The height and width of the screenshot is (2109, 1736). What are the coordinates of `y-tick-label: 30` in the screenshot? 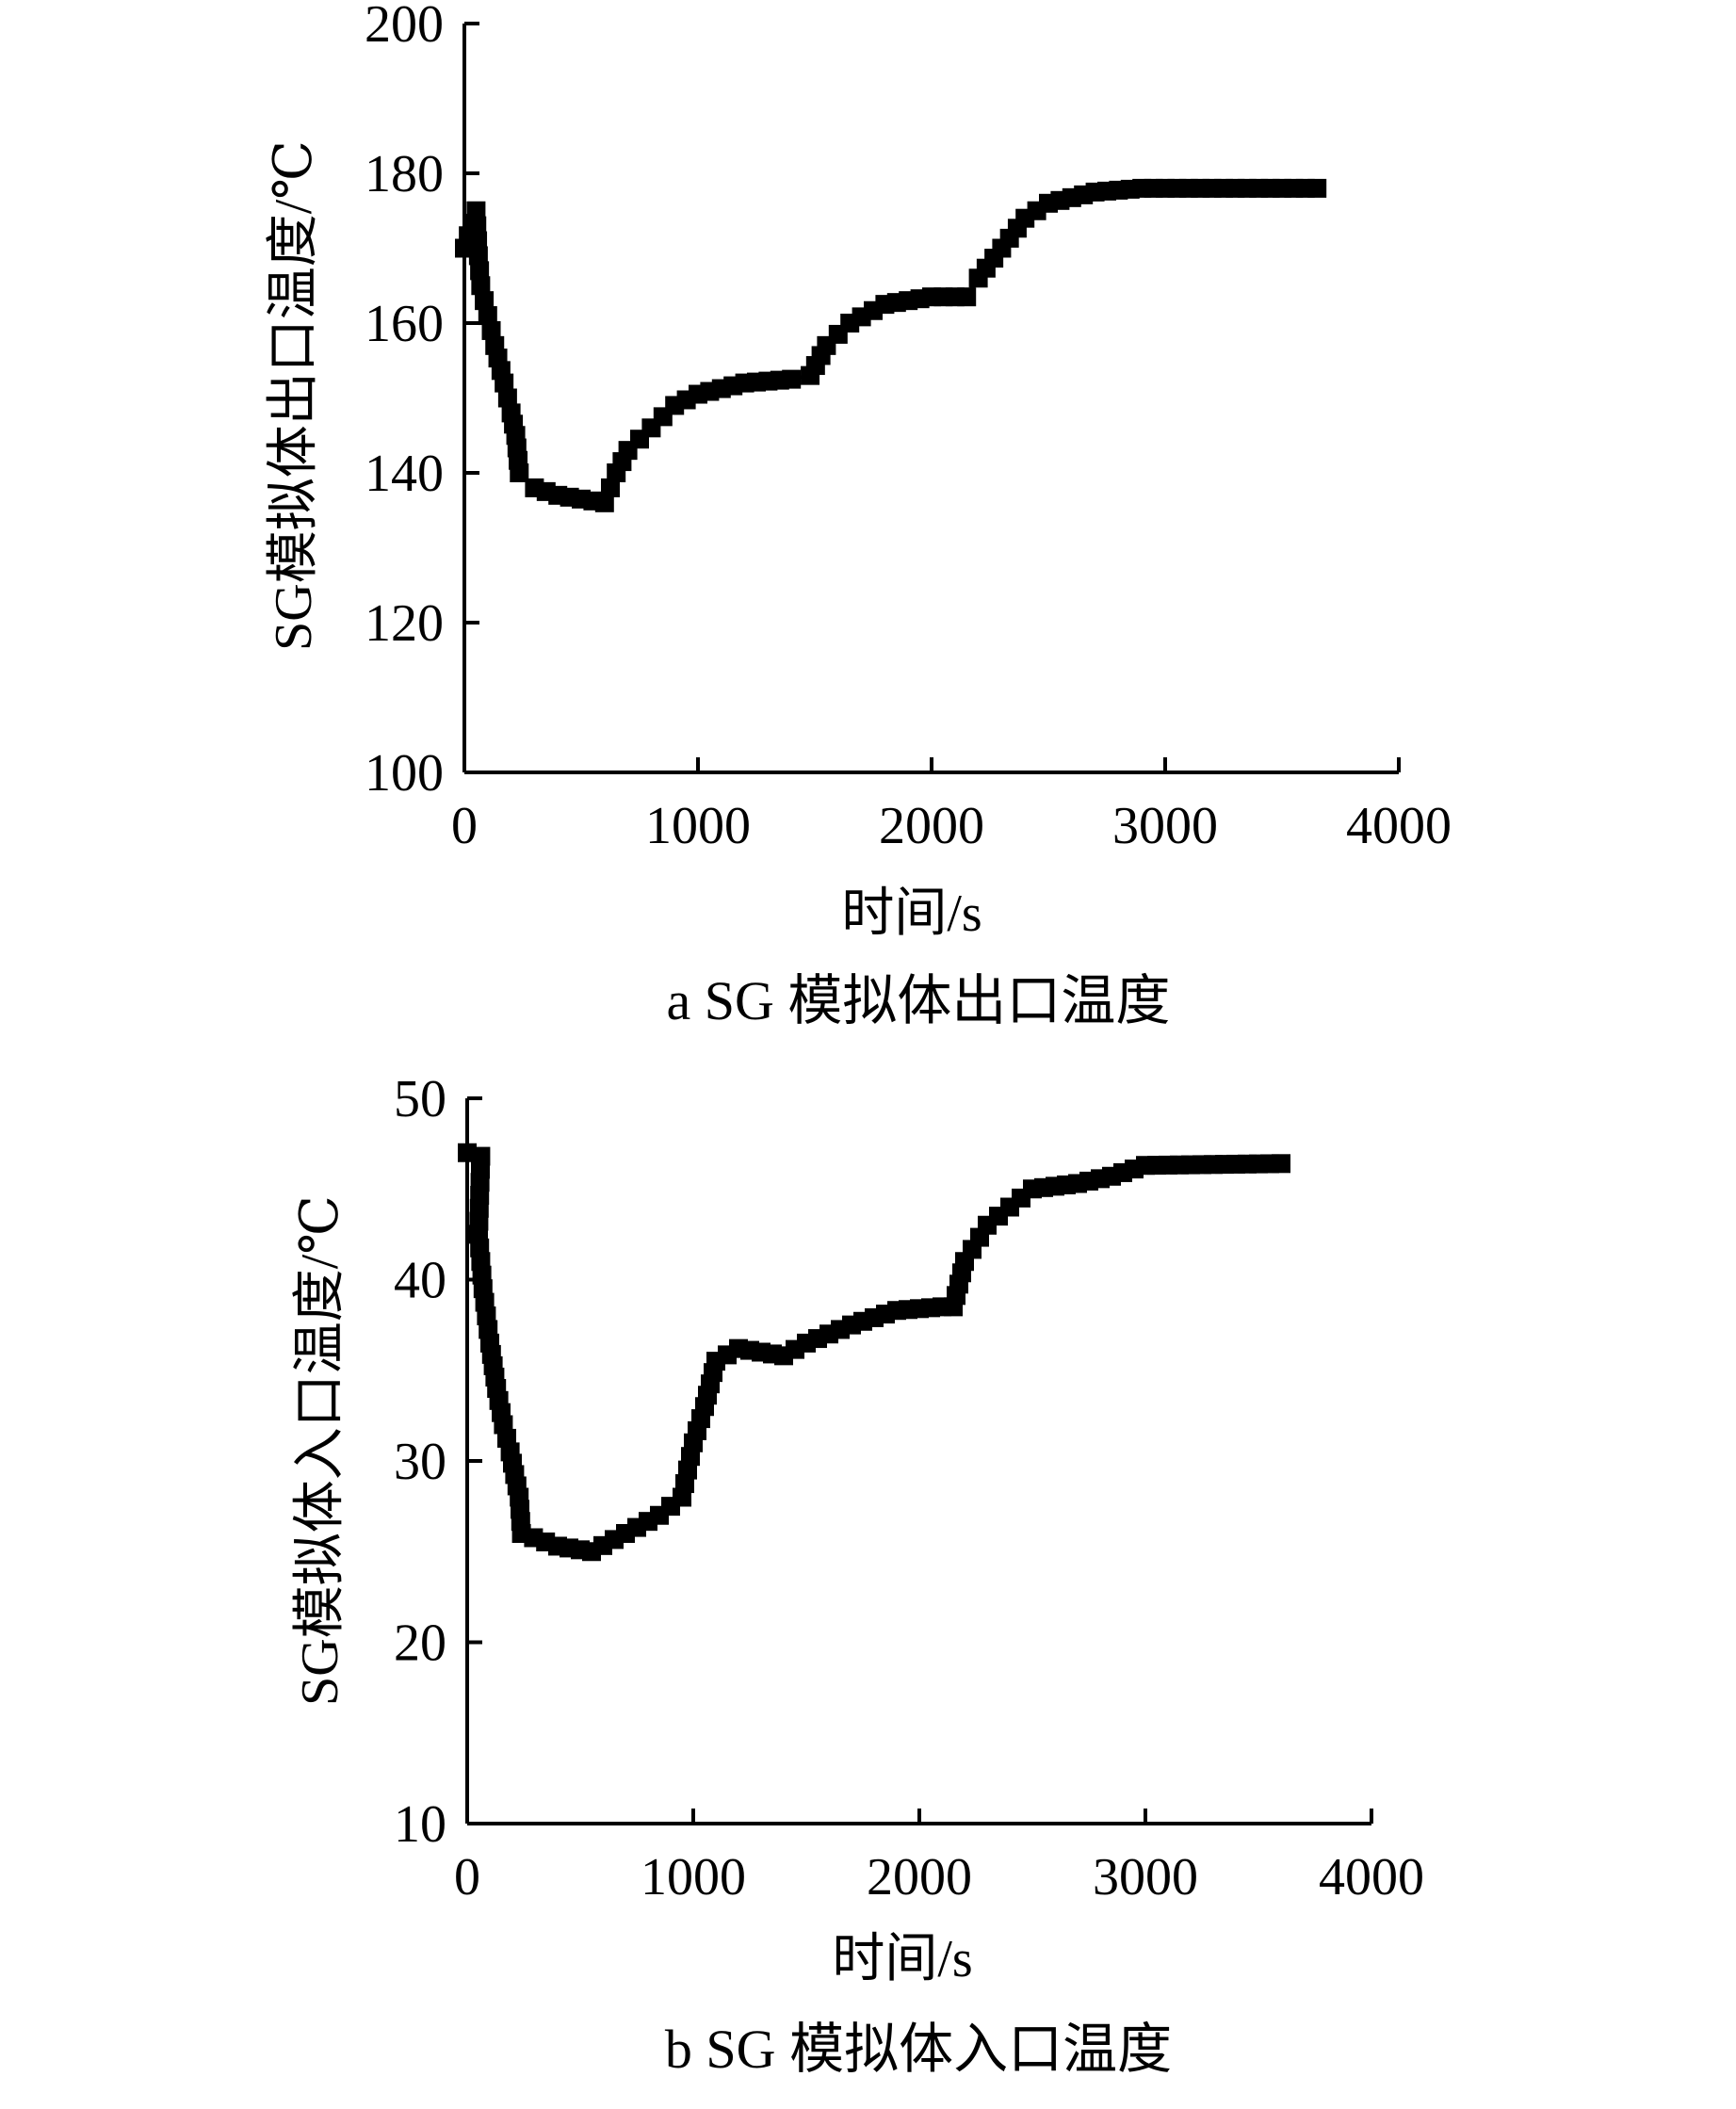 It's located at (420, 1462).